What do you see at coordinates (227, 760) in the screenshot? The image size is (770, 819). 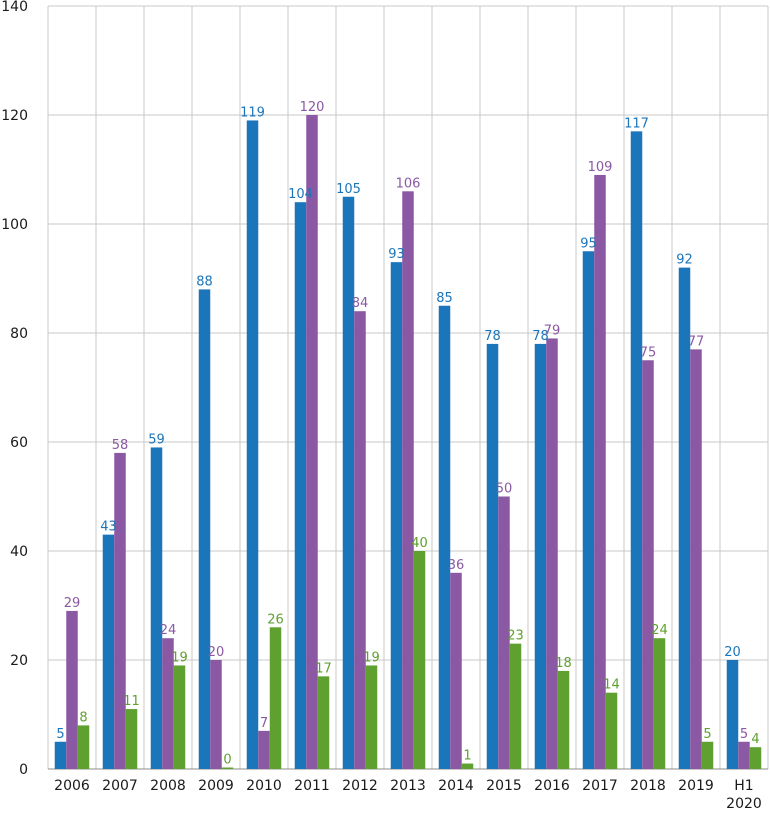 I see `data-label: 0` at bounding box center [227, 760].